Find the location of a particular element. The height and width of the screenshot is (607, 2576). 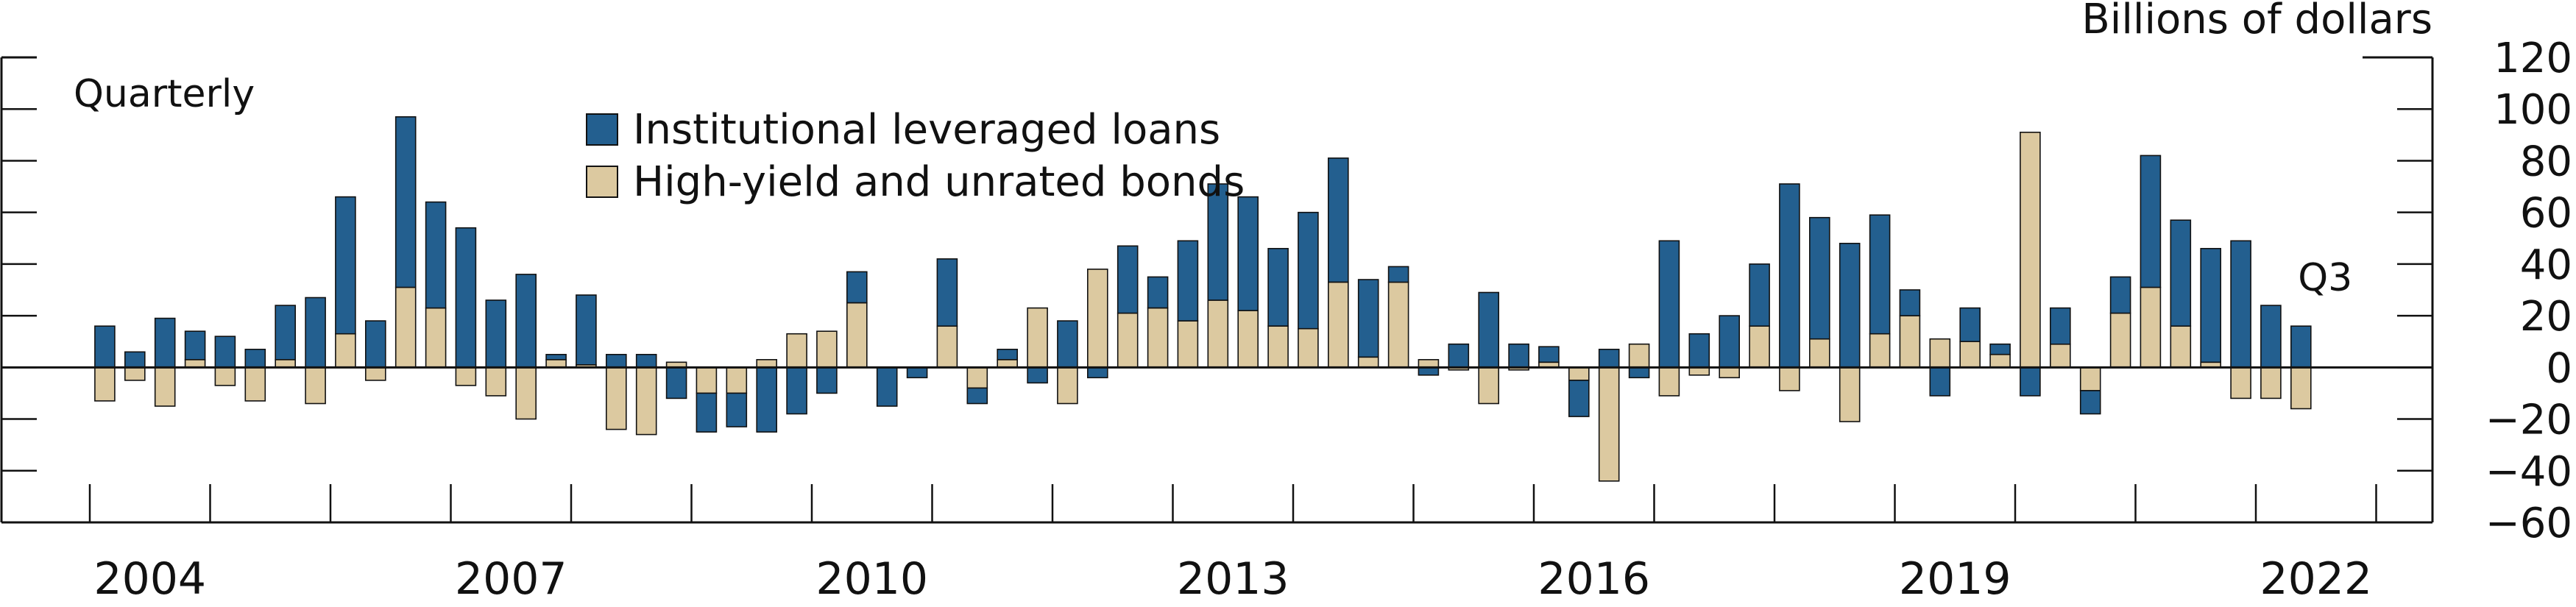

y-tick-label: −40 is located at coordinates (2528, 472).